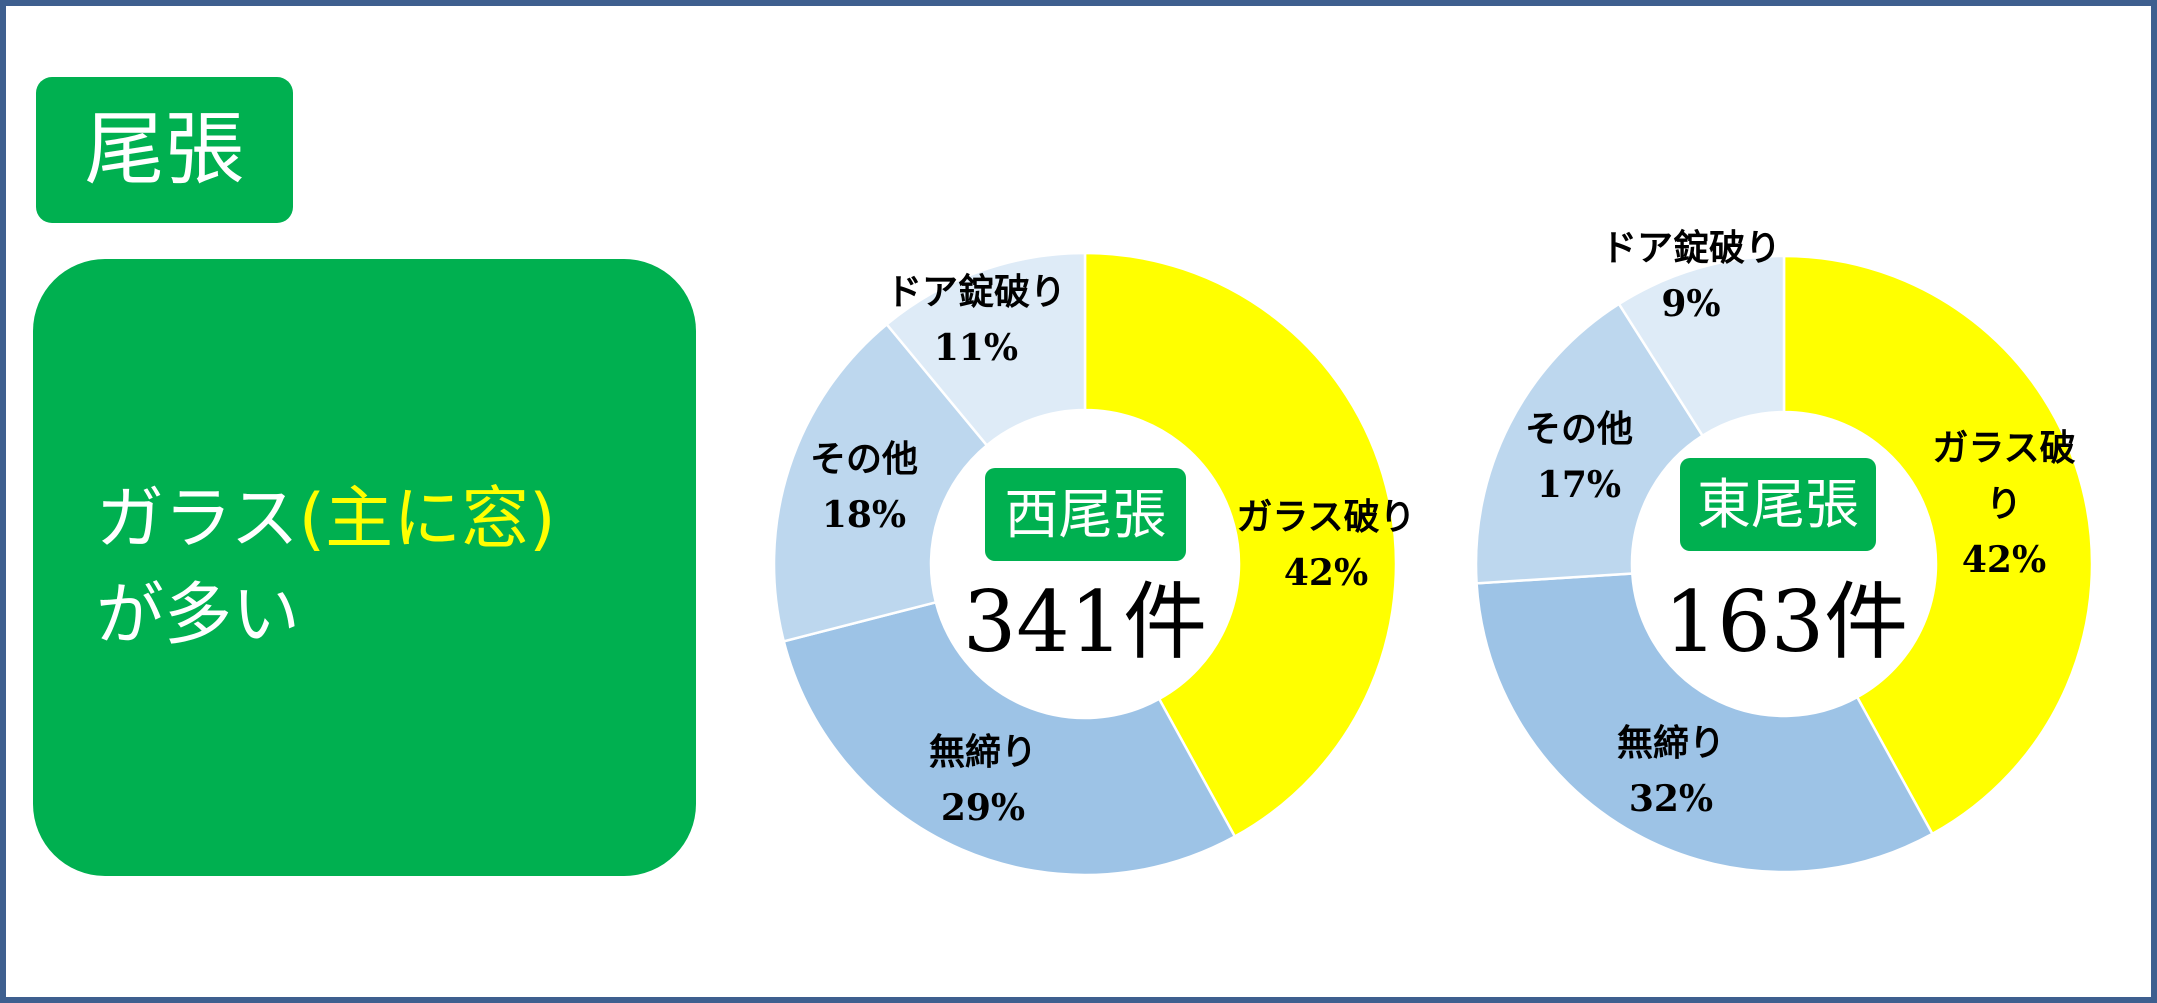  Describe the element at coordinates (864, 515) in the screenshot. I see `data-label-value: 18%` at that location.